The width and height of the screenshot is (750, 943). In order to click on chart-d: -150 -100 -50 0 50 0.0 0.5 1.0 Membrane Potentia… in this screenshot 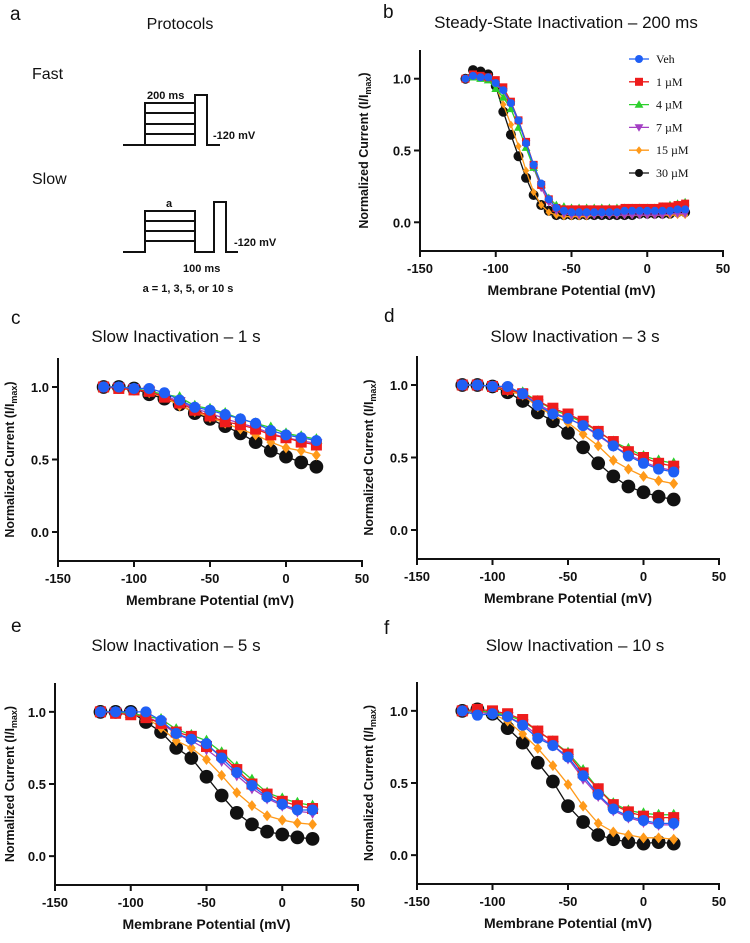, I will do `click(544, 481)`.